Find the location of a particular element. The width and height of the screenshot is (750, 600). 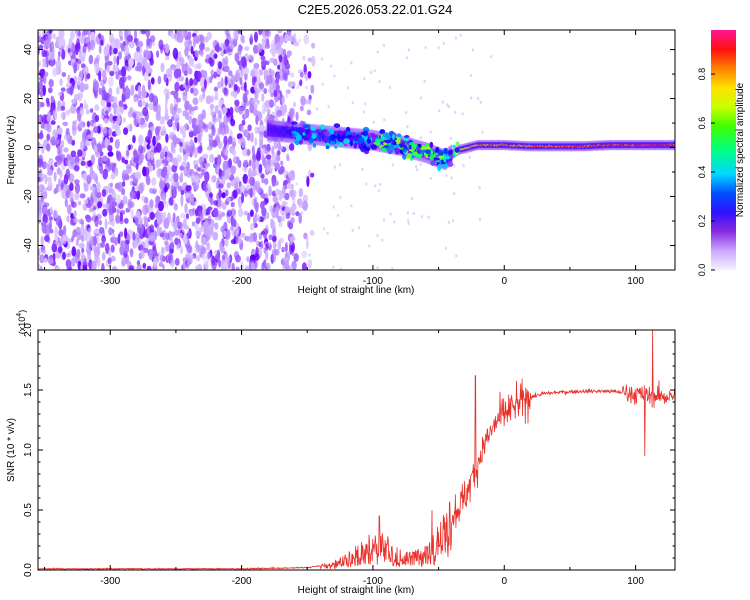

x-tick-label: 100 is located at coordinates (635, 281).